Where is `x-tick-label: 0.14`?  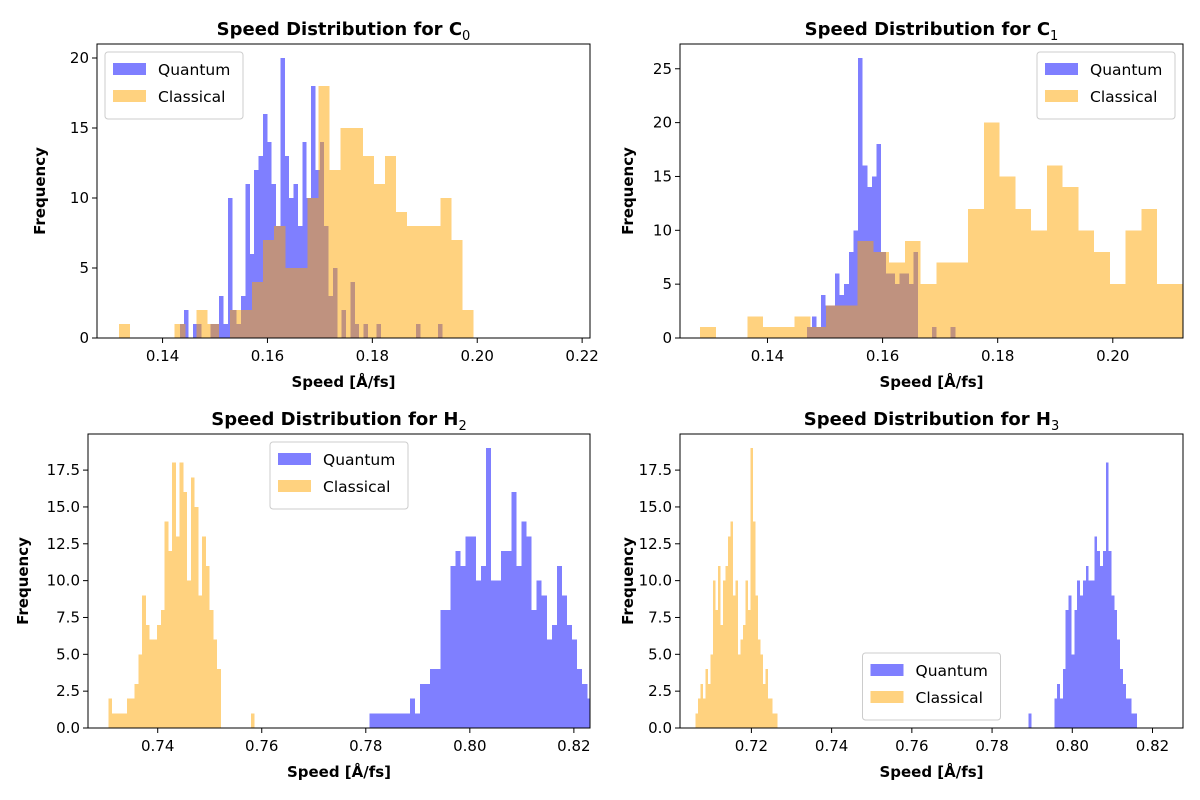
x-tick-label: 0.14 is located at coordinates (162, 356).